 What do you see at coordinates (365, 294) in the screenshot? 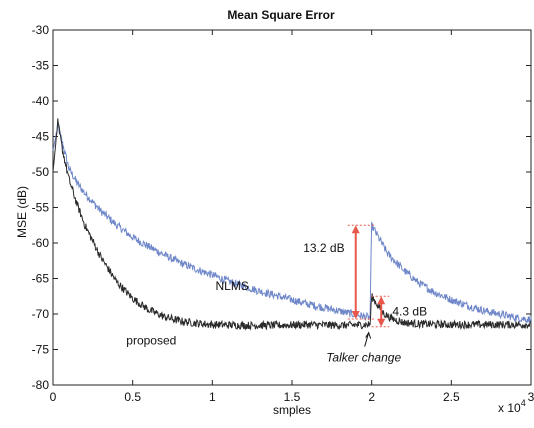
I see `annotations: 13.2 dB 4.3 dB Talker change` at bounding box center [365, 294].